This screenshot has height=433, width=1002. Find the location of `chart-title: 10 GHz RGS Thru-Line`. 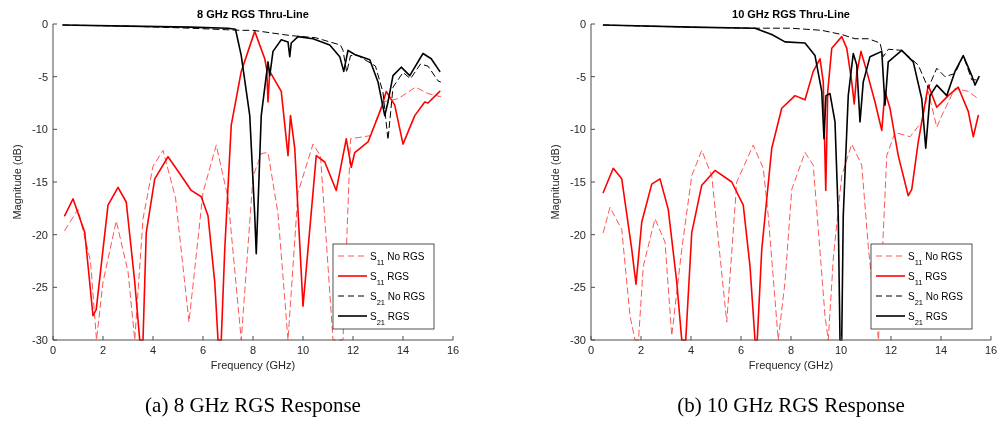

chart-title: 10 GHz RGS Thru-Line is located at coordinates (791, 14).